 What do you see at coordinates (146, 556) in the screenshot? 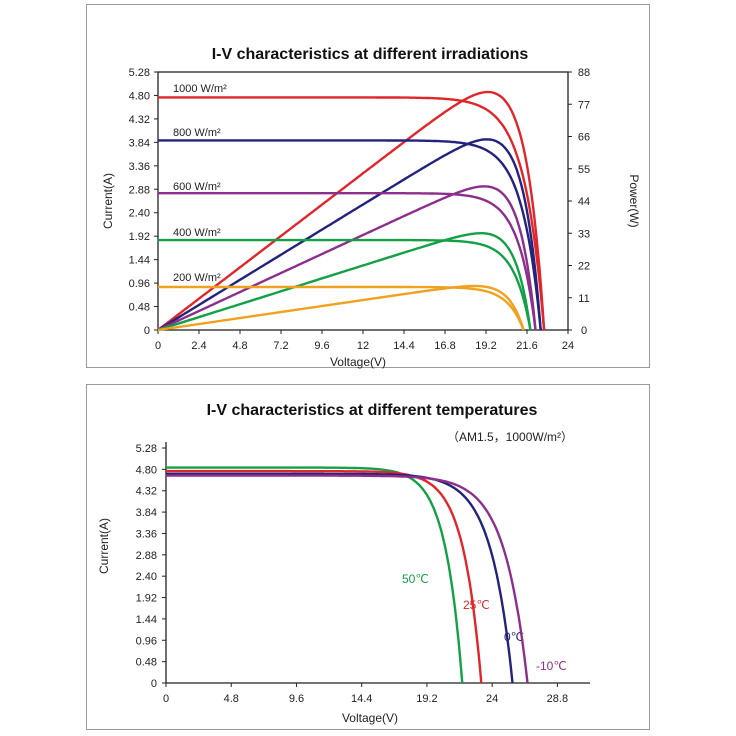
I see `chart2-y-tick-label: 2.88` at bounding box center [146, 556].